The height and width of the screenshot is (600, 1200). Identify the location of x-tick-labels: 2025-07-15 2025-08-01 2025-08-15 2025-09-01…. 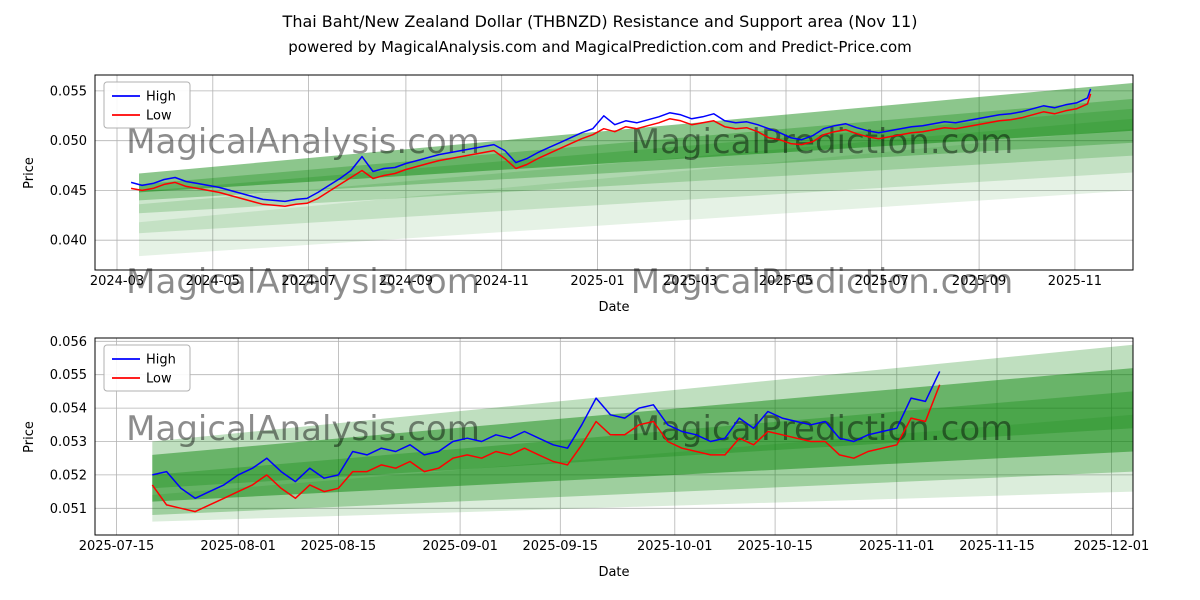
(614, 546).